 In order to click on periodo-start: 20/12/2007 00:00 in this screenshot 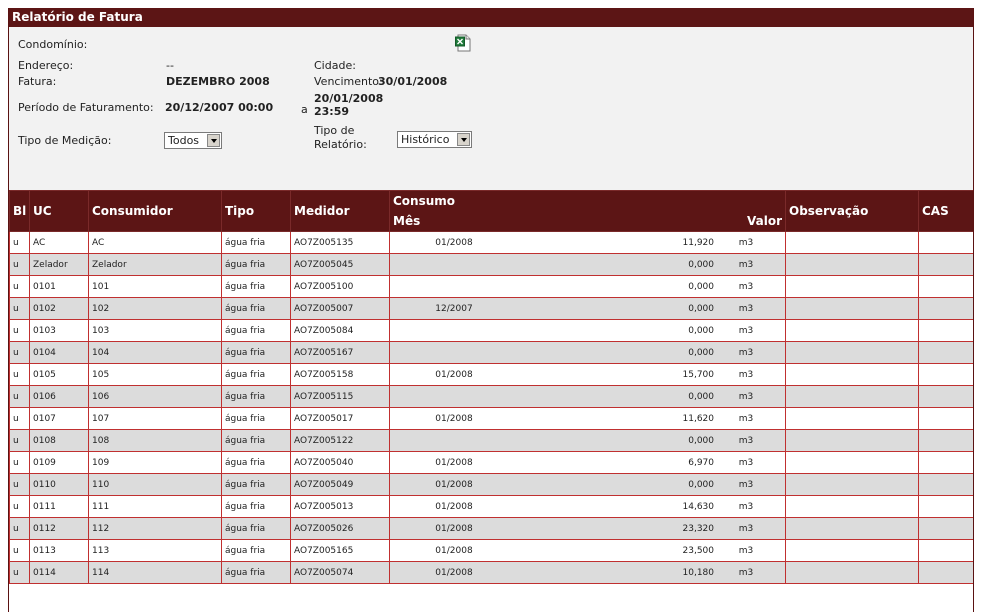, I will do `click(219, 107)`.